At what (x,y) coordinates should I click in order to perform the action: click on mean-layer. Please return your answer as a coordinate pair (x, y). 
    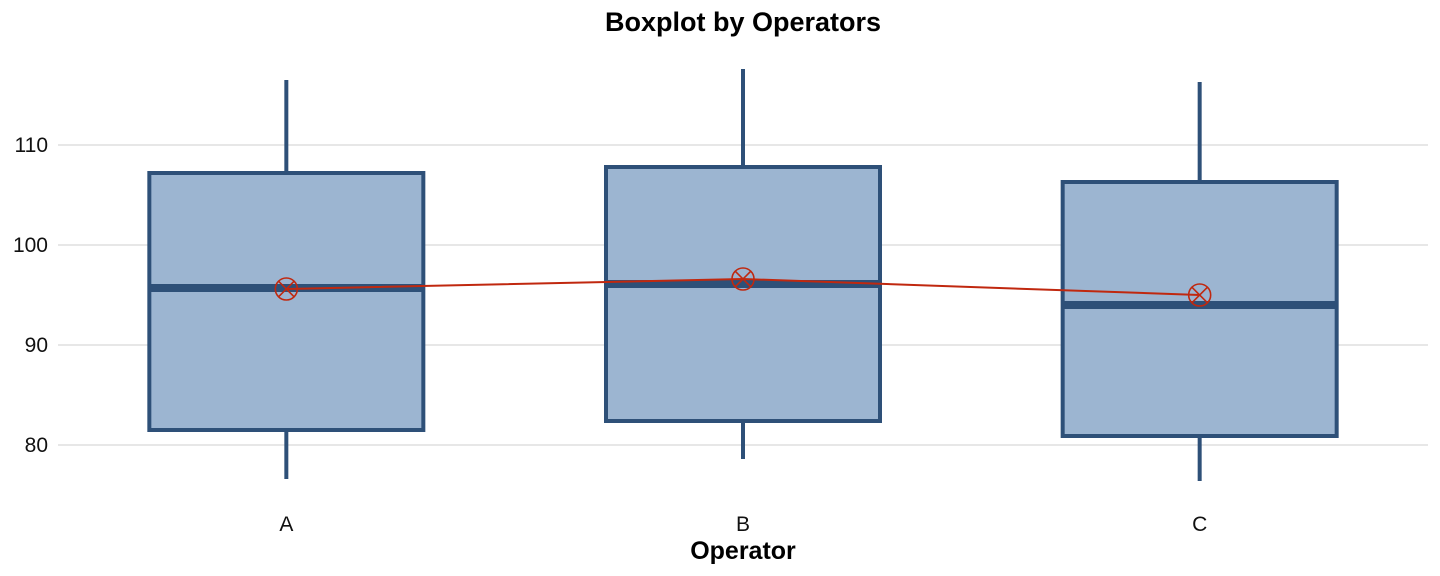
    Looking at the image, I should click on (743, 287).